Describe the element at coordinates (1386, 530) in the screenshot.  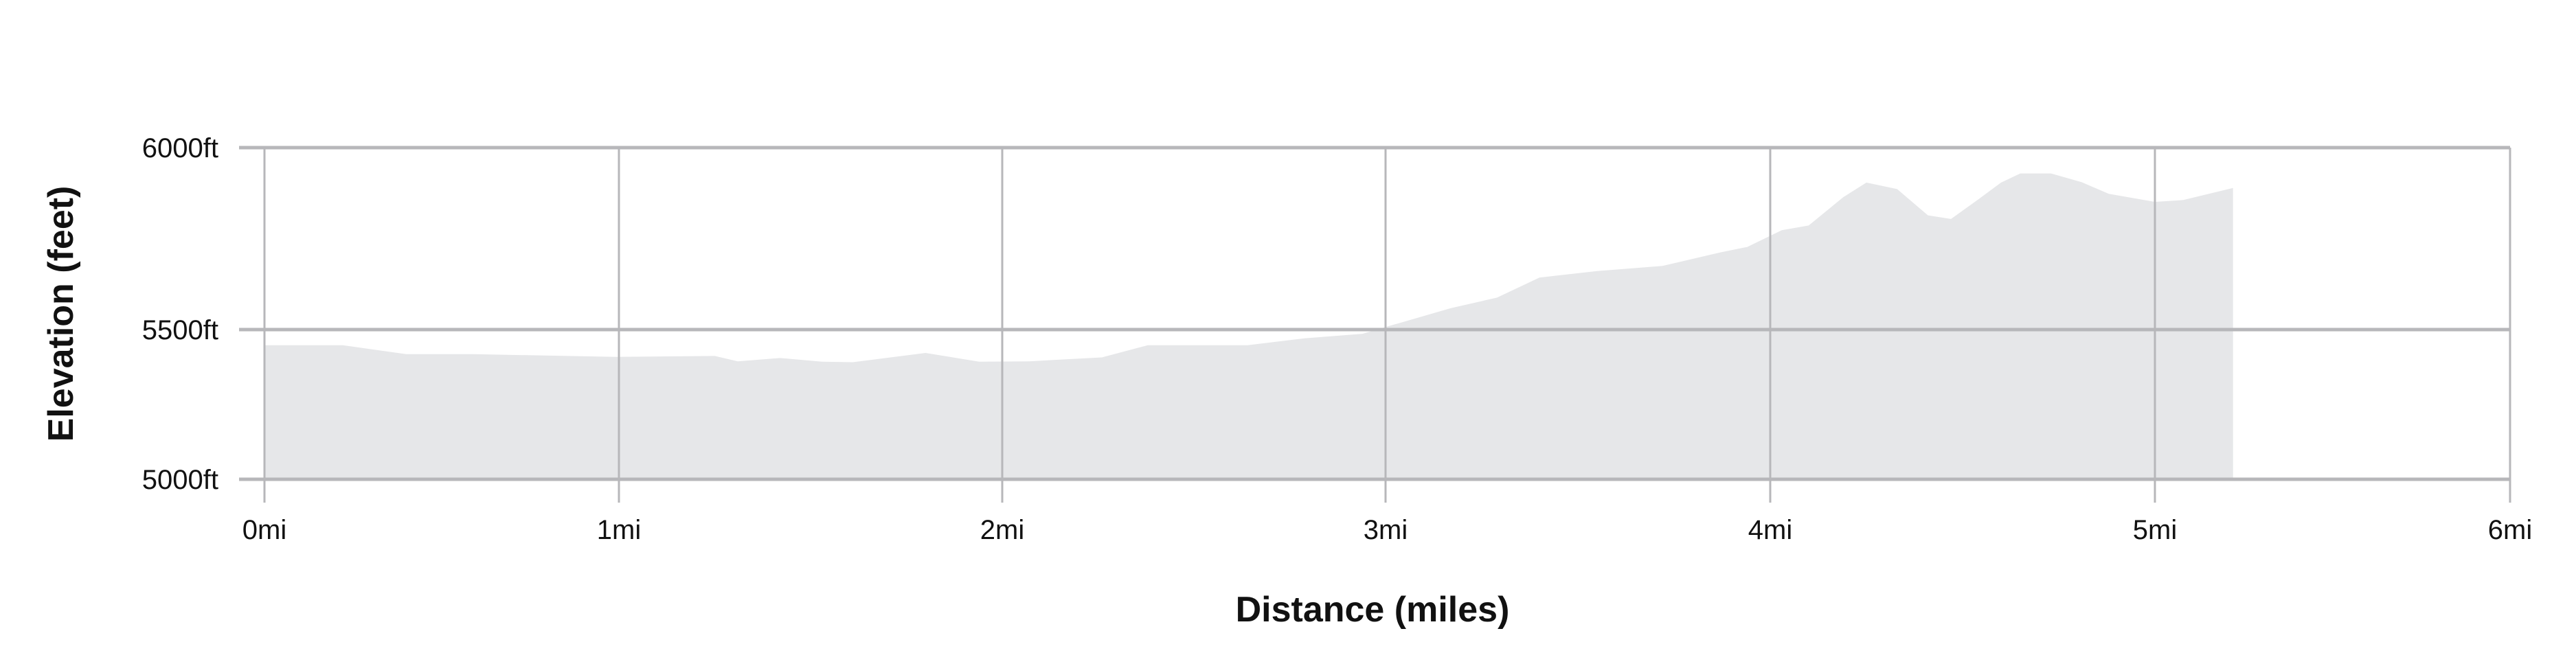
I see `x-tick-label: 3mi` at that location.